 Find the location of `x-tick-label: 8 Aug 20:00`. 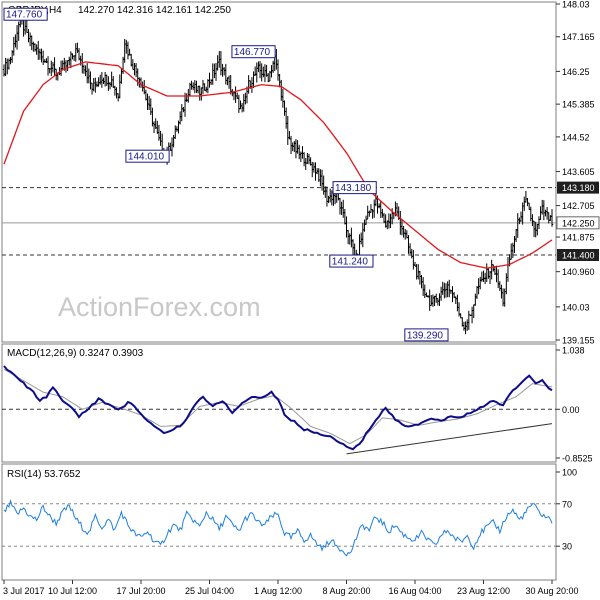

x-tick-label: 8 Aug 20:00 is located at coordinates (346, 591).